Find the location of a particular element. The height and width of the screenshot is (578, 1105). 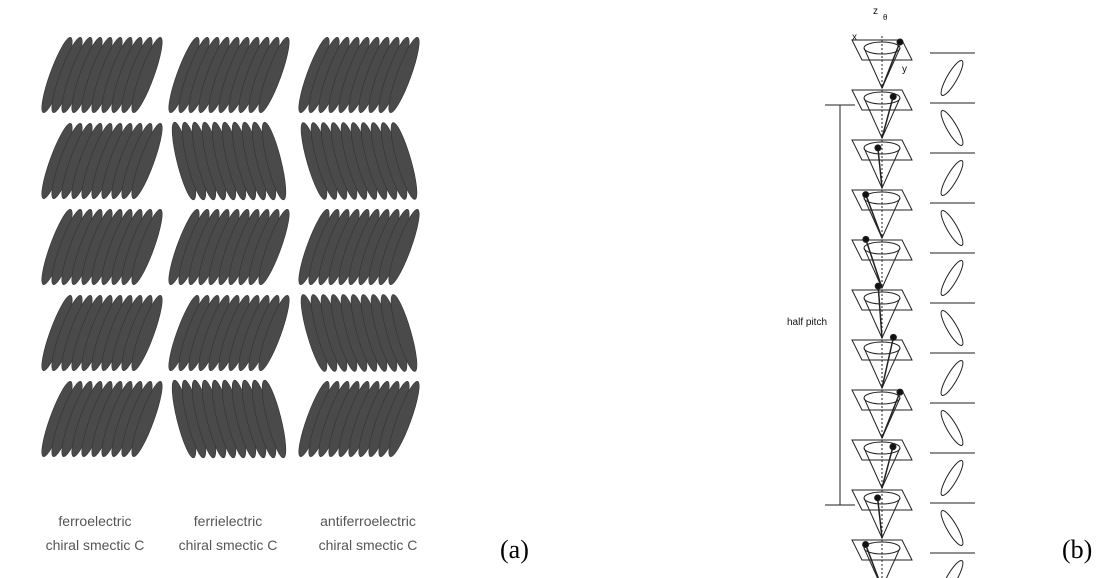

cone is located at coordinates (882, 562).